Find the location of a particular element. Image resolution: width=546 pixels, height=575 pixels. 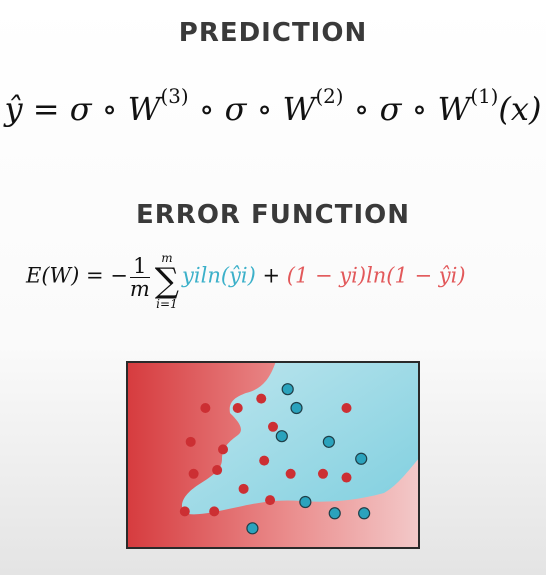

input-x: (x) is located at coordinates (520, 109).